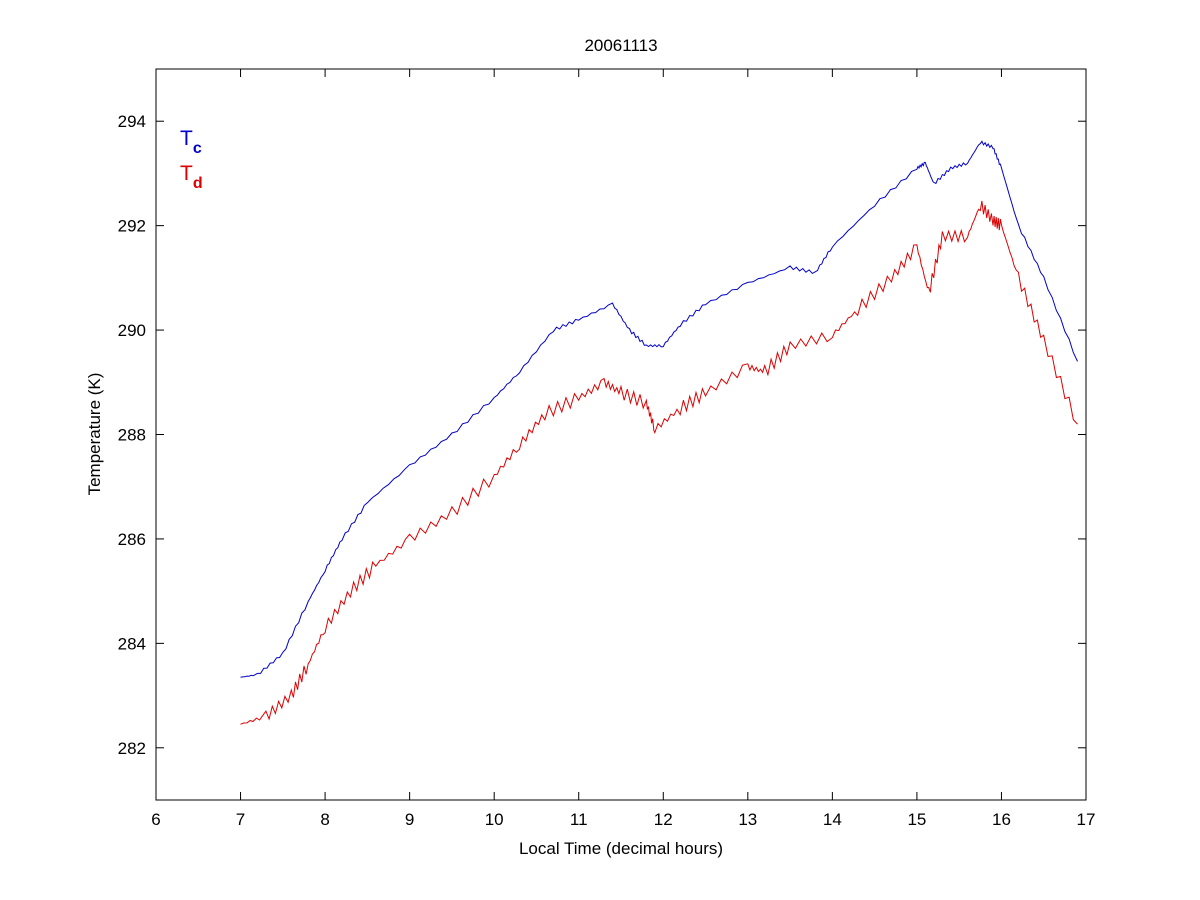 The height and width of the screenshot is (900, 1200). I want to click on x-axis-label: Local Time (decimal hours), so click(621, 848).